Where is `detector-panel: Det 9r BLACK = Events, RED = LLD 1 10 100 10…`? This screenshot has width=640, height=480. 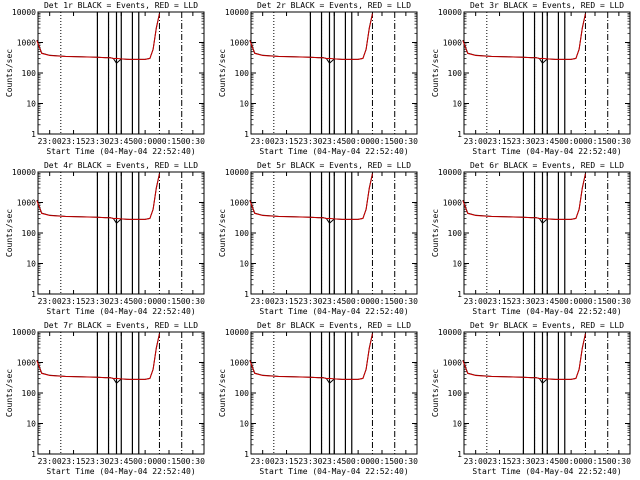
detector-panel: Det 9r BLACK = Events, RED = LLD 1 10 100 10… is located at coordinates (531, 398).